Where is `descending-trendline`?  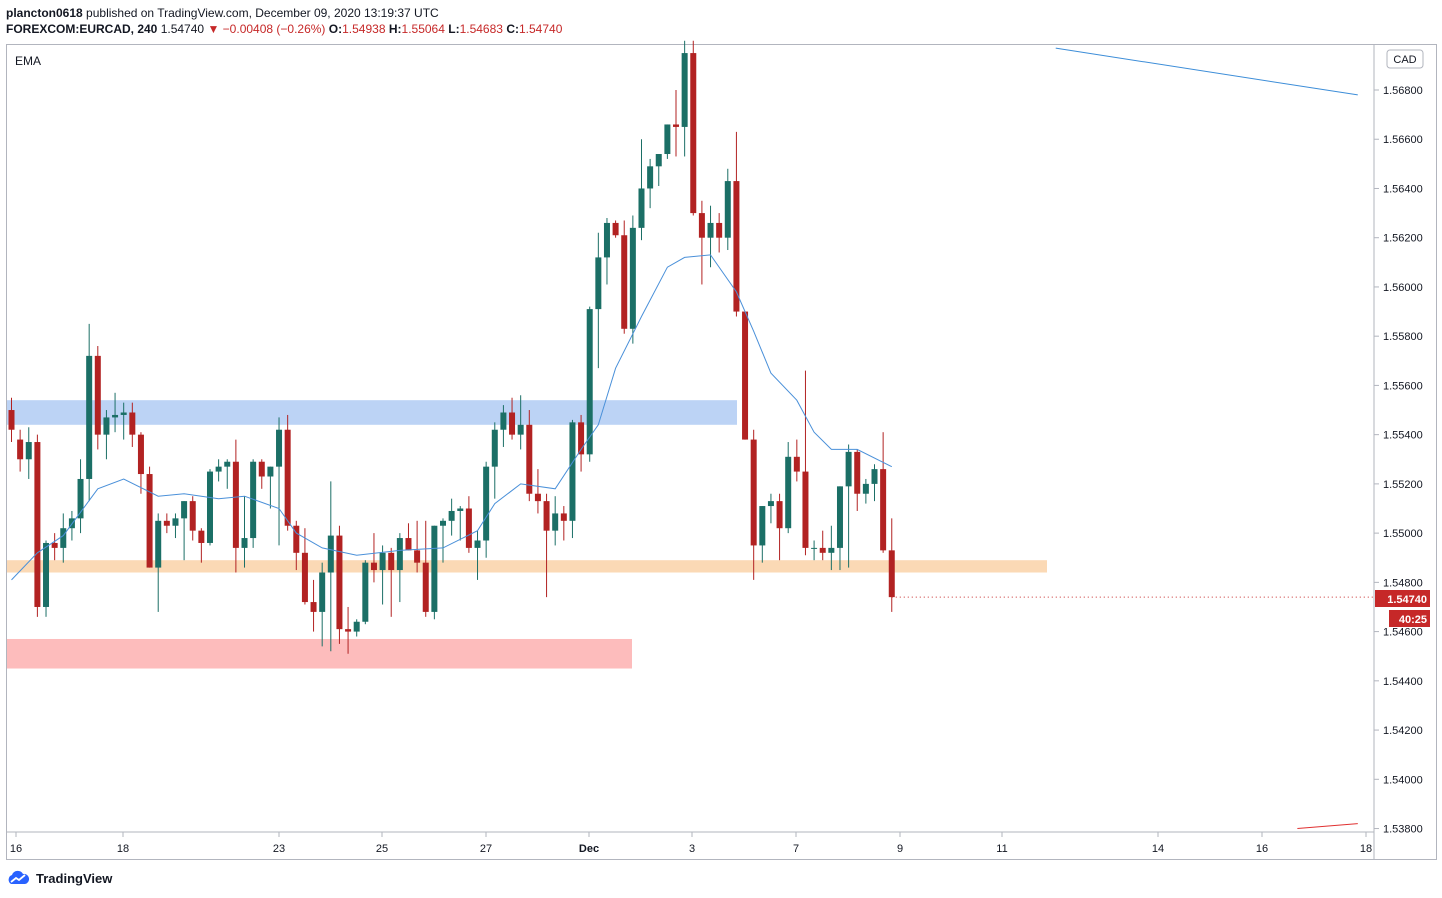
descending-trendline is located at coordinates (1206, 71).